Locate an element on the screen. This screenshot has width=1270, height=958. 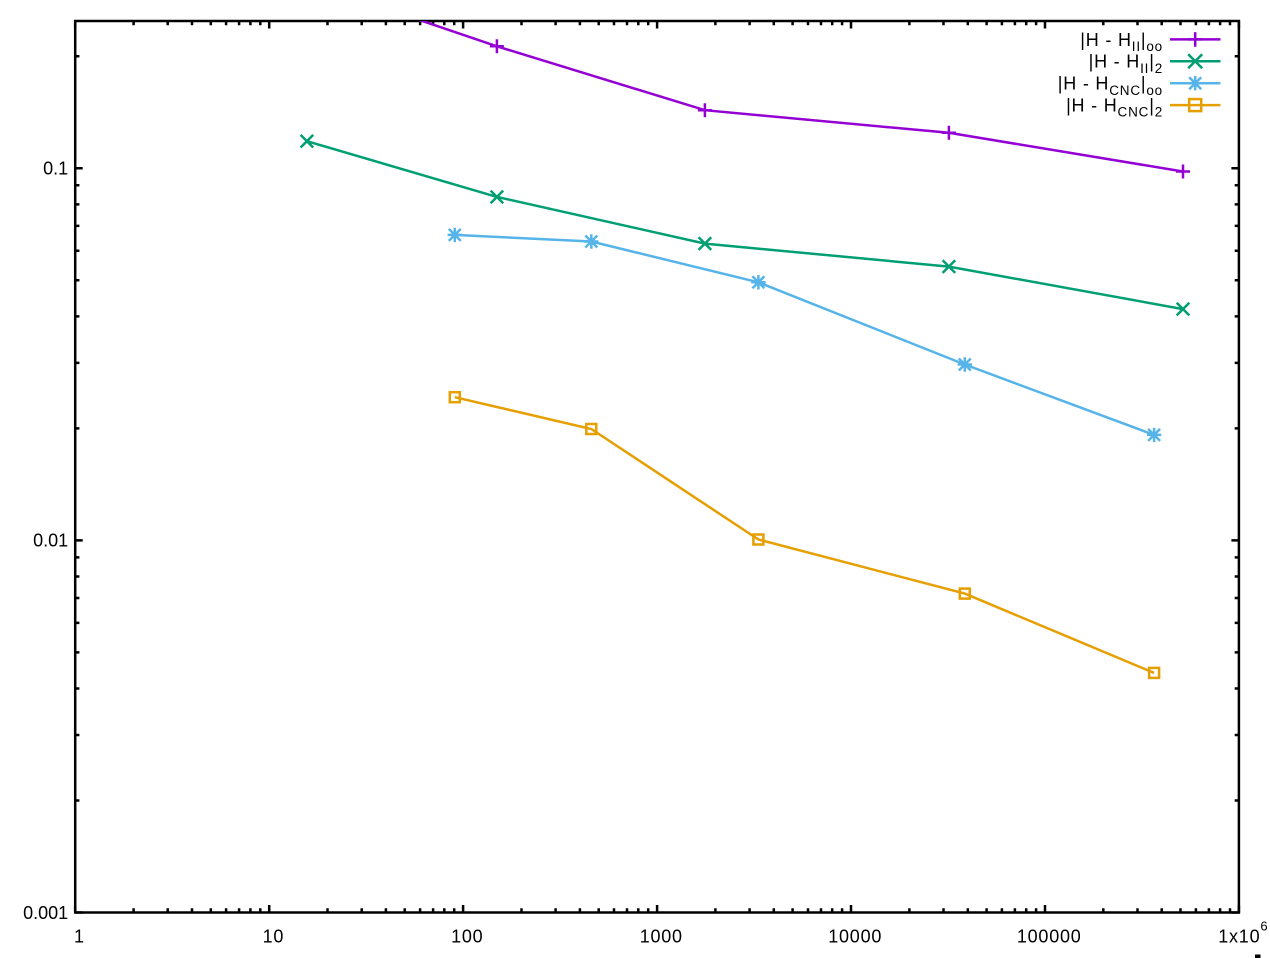
svg-text: 10000 is located at coordinates (855, 937).